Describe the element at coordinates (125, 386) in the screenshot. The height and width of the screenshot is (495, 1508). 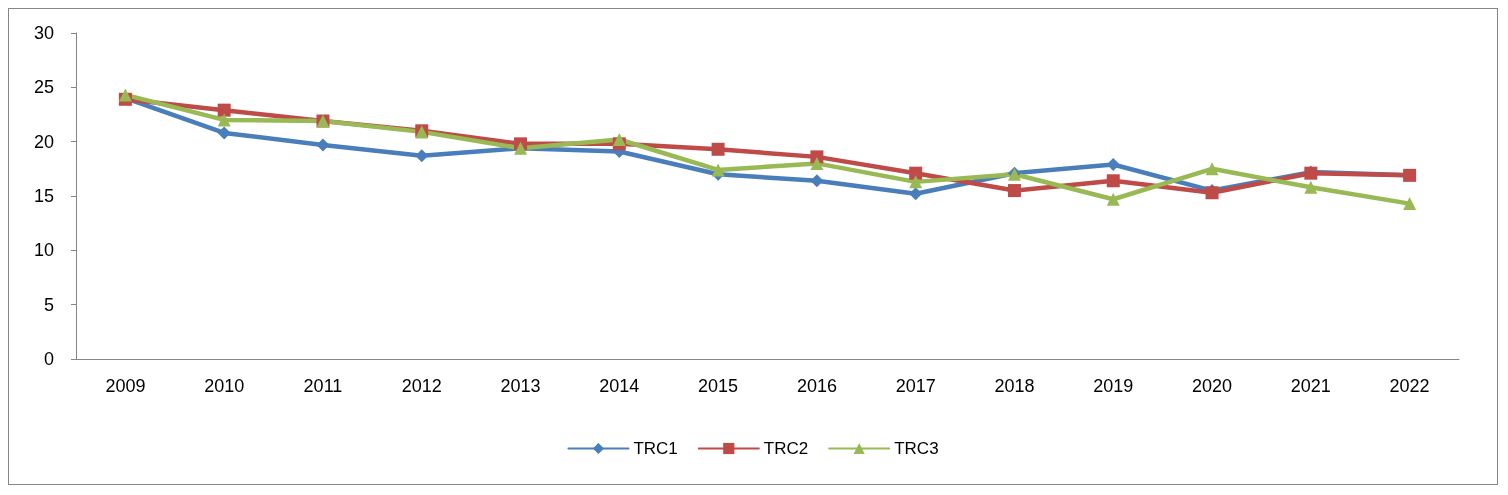
I see `x-tick-label: 2009` at that location.